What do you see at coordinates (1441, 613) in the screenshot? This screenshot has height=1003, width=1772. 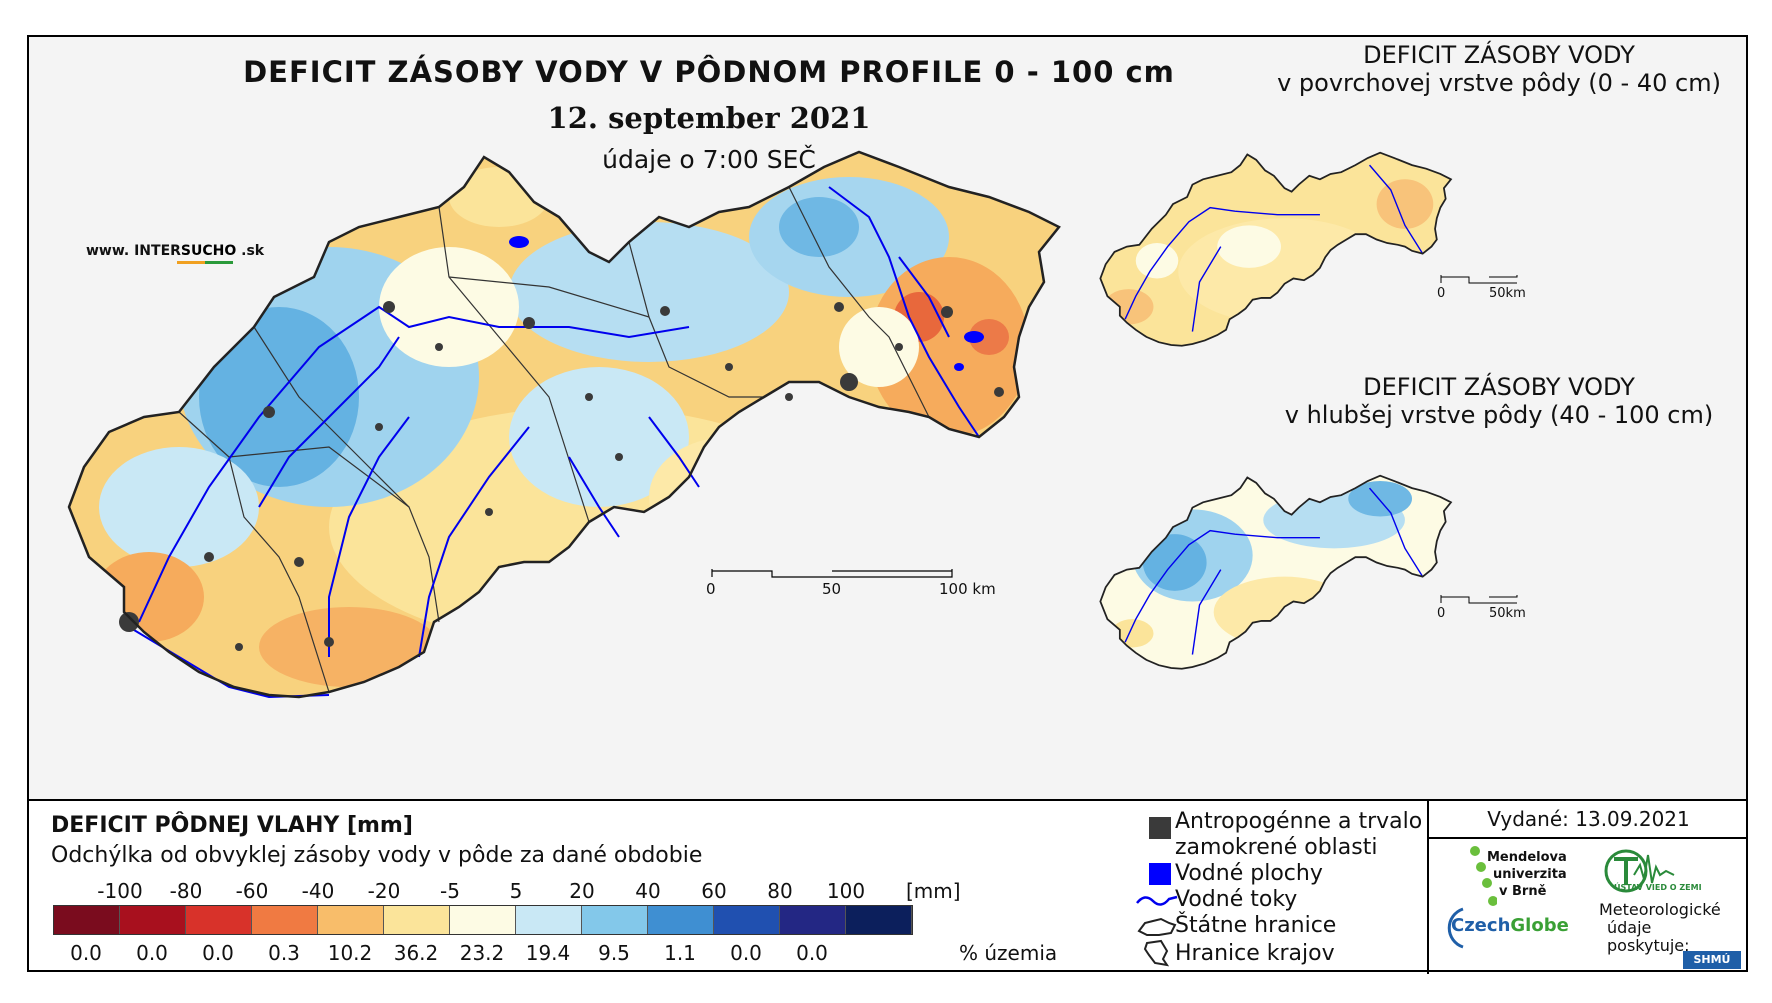 I see `inset-bottom-scale-0: 0` at bounding box center [1441, 613].